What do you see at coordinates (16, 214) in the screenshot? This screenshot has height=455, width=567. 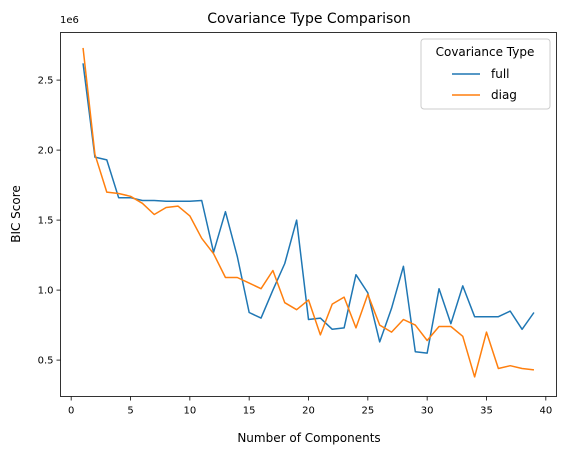 I see `y-axis-label: BIC Score` at bounding box center [16, 214].